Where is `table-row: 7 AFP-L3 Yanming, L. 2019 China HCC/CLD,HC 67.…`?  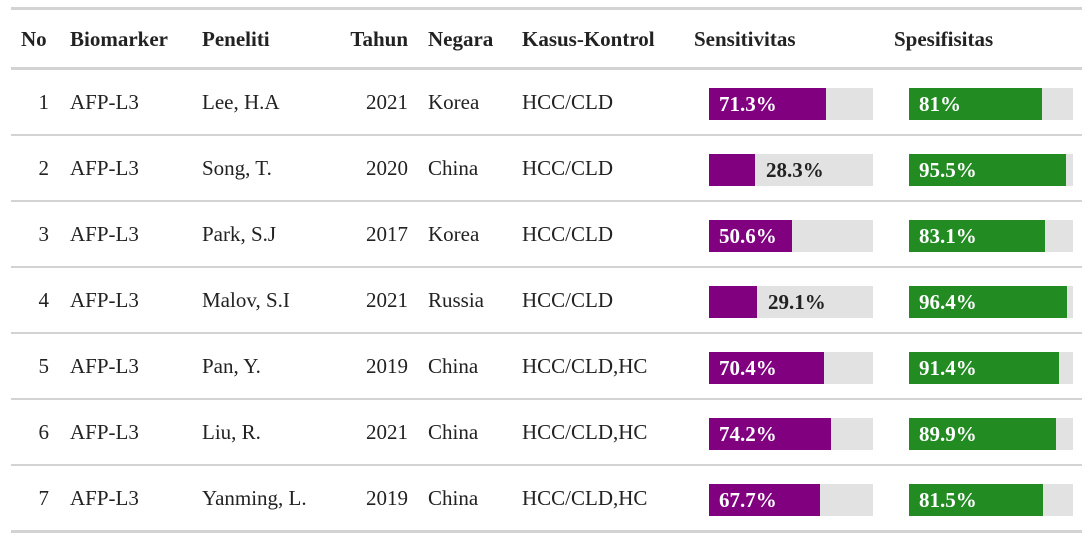
table-row: 7 AFP-L3 Yanming, L. 2019 China HCC/CLD,HC 67.… is located at coordinates (546, 499).